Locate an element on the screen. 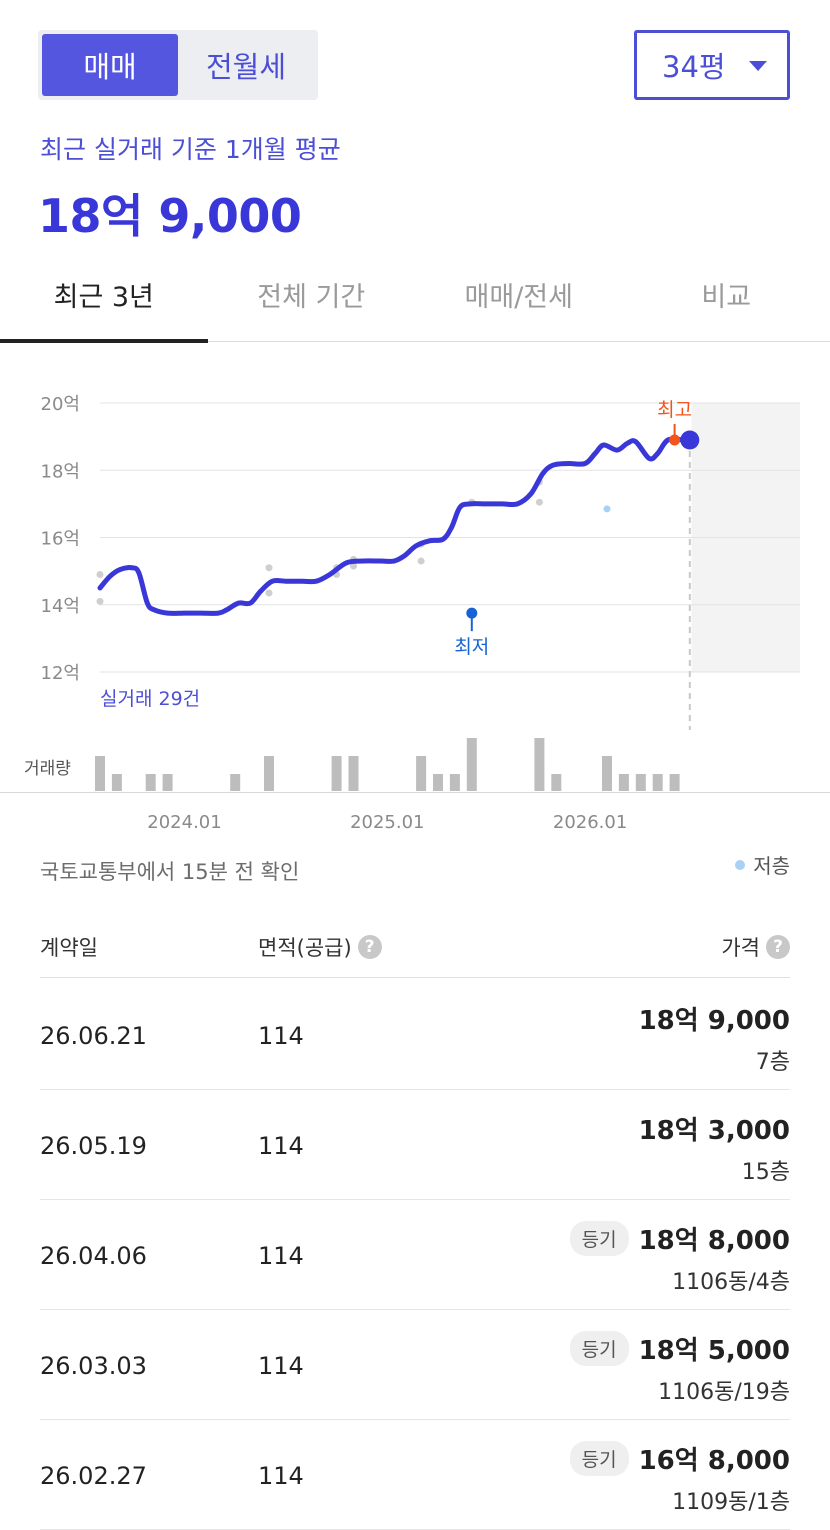  row-price: 18억 9,000 is located at coordinates (714, 1021).